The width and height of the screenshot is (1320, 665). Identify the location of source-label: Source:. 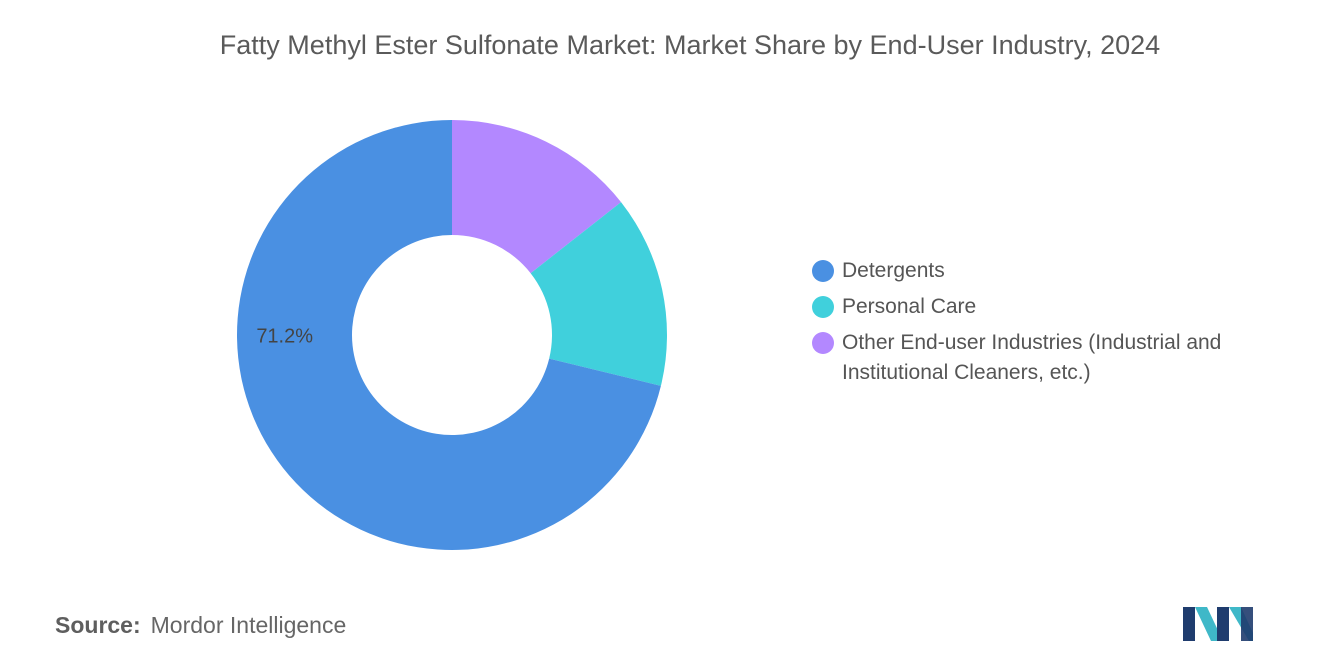
(98, 625).